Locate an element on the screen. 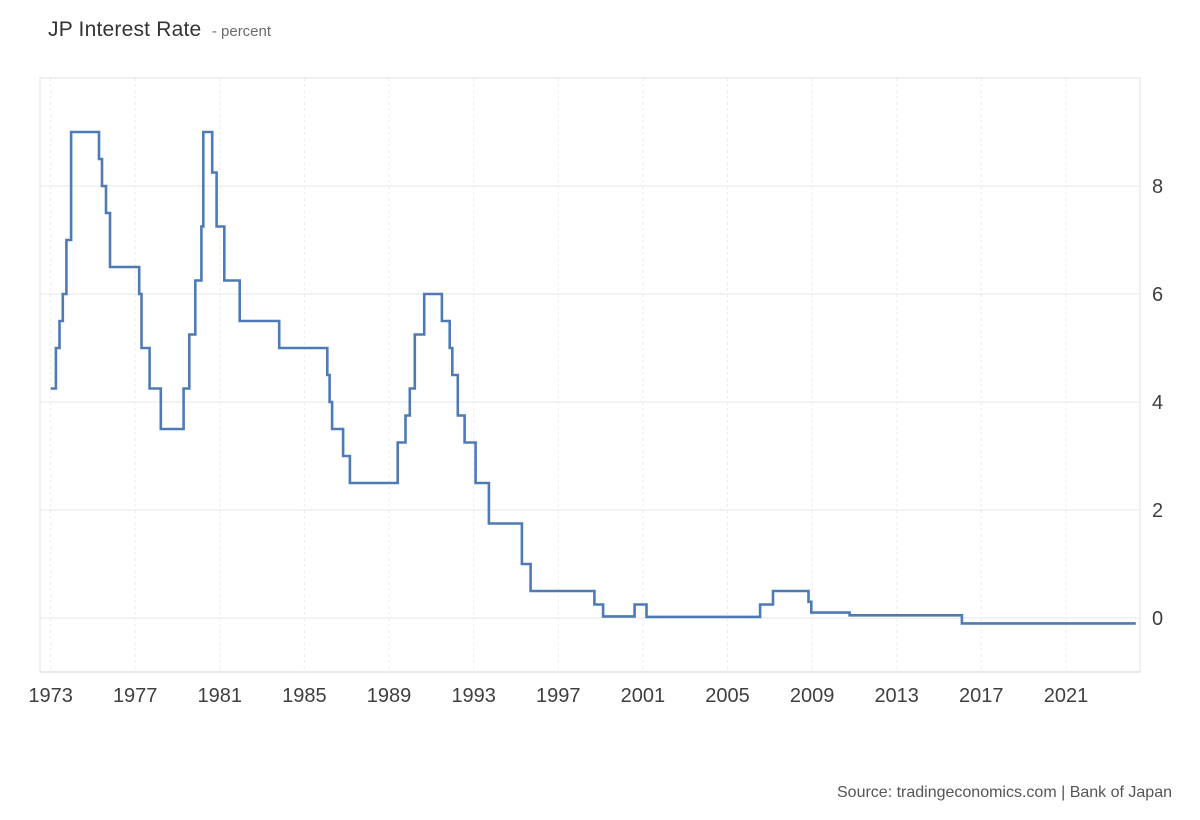  x-tick-label: 1973 is located at coordinates (50, 696).